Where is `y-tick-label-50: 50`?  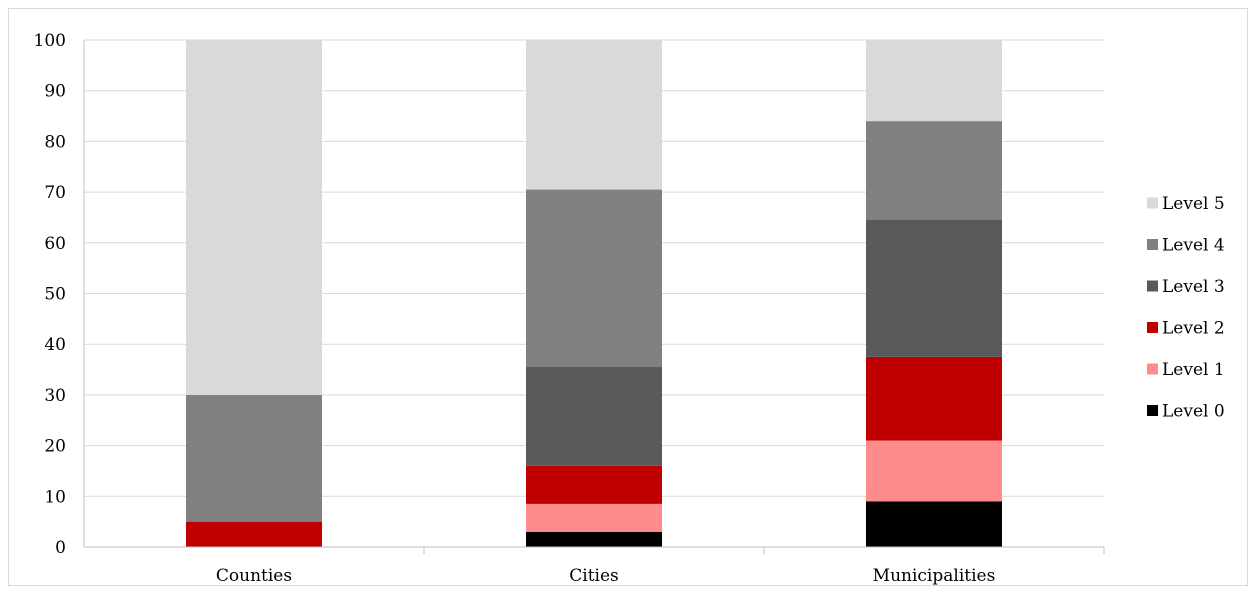 y-tick-label-50: 50 is located at coordinates (55, 295).